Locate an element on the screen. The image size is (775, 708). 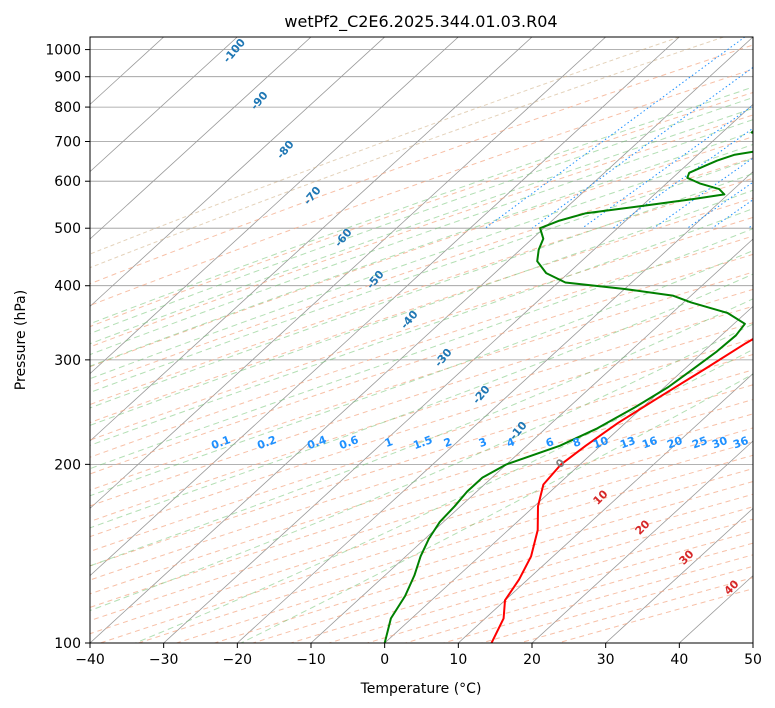
mixing-ratio-label: 1 is located at coordinates (389, 442).